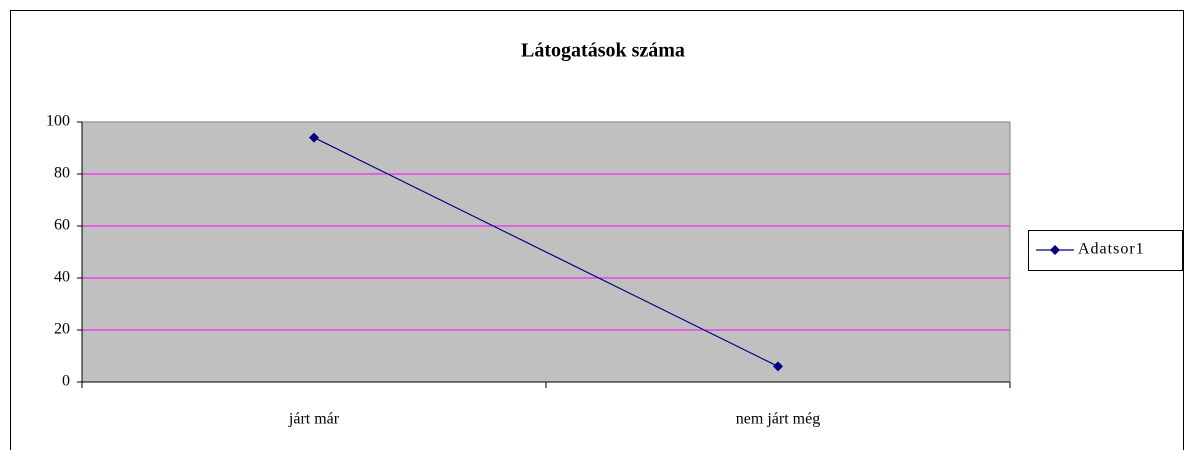  Describe the element at coordinates (62, 225) in the screenshot. I see `y-tick-label: 60` at that location.